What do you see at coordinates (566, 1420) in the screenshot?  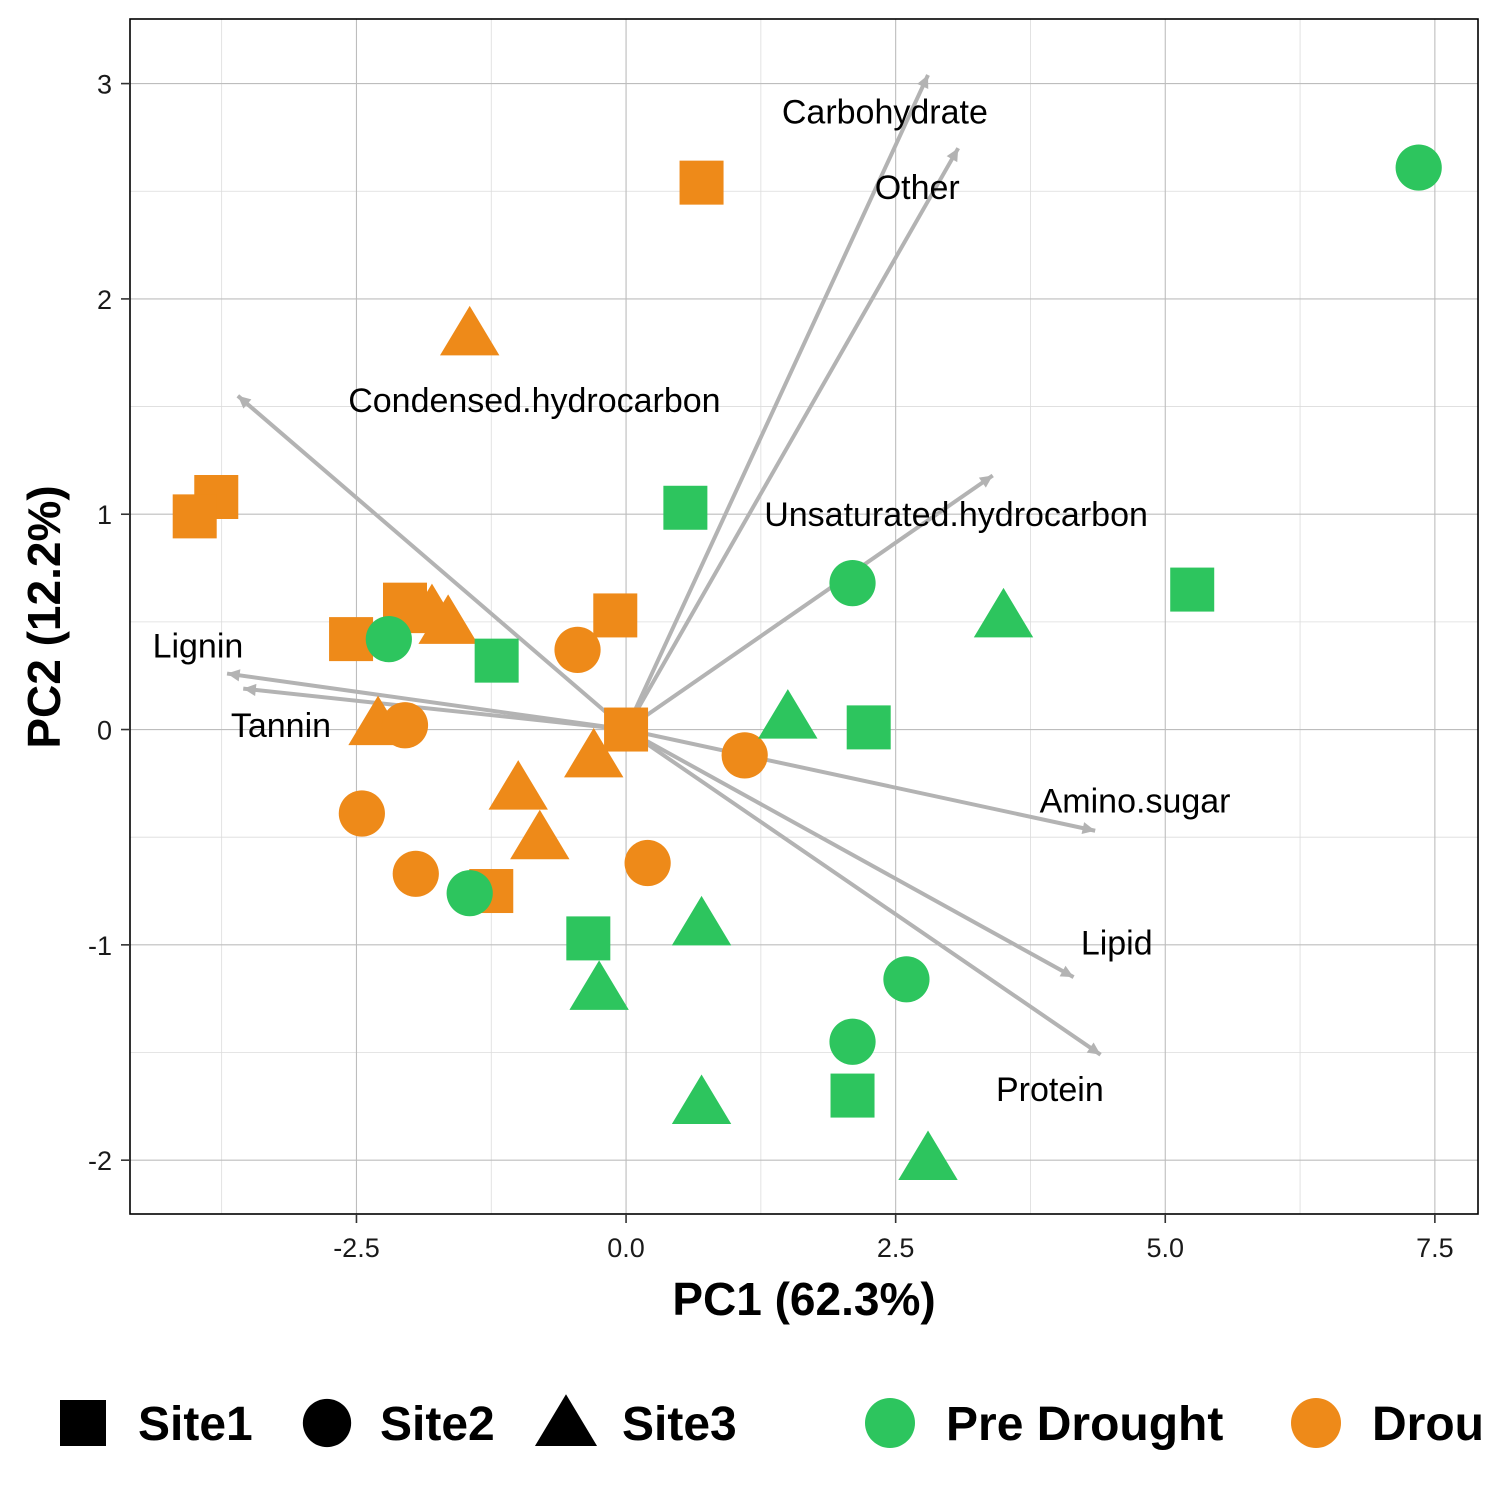 I see `legend-shape-site3` at bounding box center [566, 1420].